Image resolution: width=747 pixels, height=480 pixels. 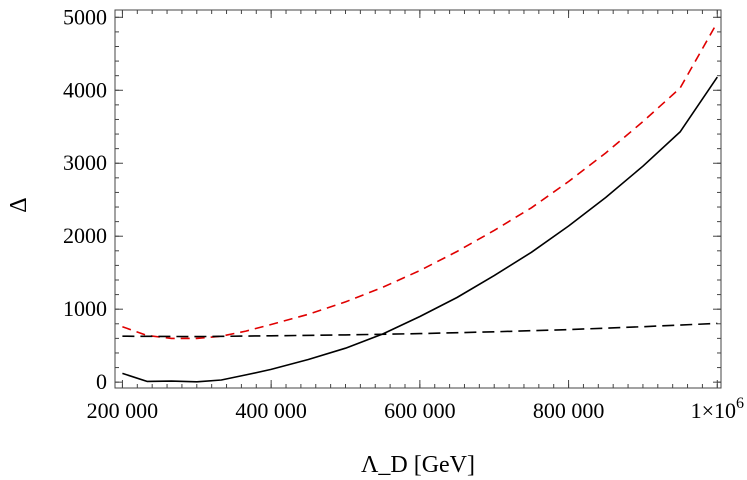 I want to click on x-tick-labels: 200 000 400 000 600 000 800 000 1×10⁶, so click(x=415, y=409).